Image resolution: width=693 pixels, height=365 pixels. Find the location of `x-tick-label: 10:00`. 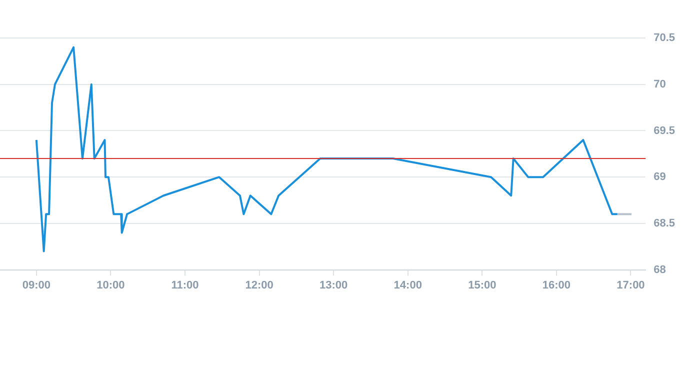

x-tick-label: 10:00 is located at coordinates (110, 285).